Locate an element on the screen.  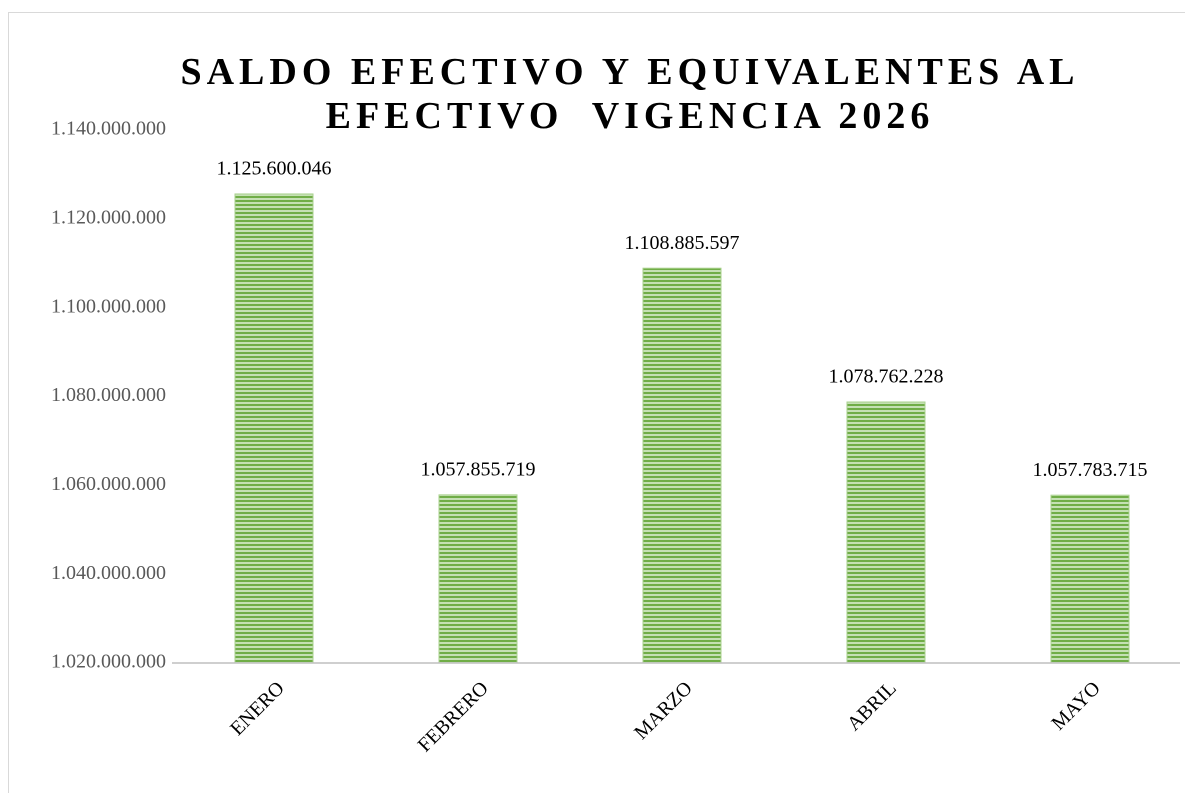
x-tick-label: MARZO is located at coordinates (663, 710).